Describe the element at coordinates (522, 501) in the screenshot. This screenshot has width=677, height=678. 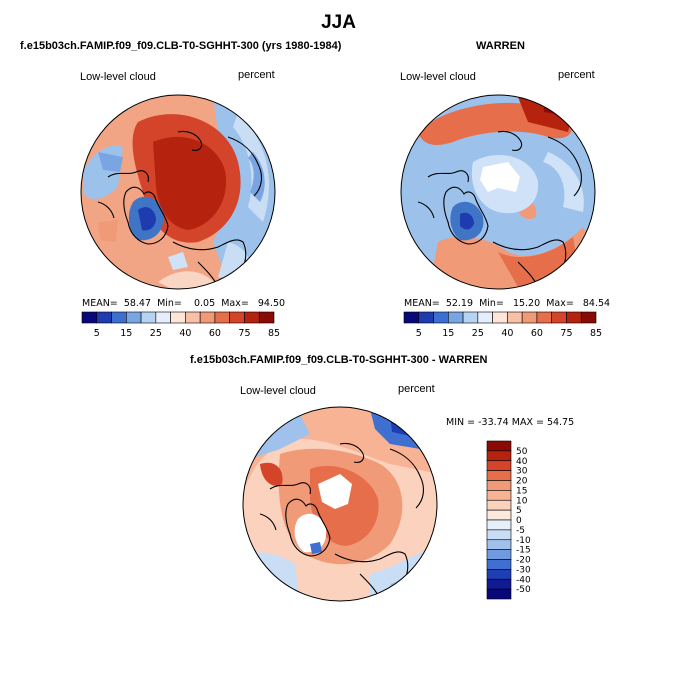
I see `panel3-colorbar-tick-label: 10` at that location.